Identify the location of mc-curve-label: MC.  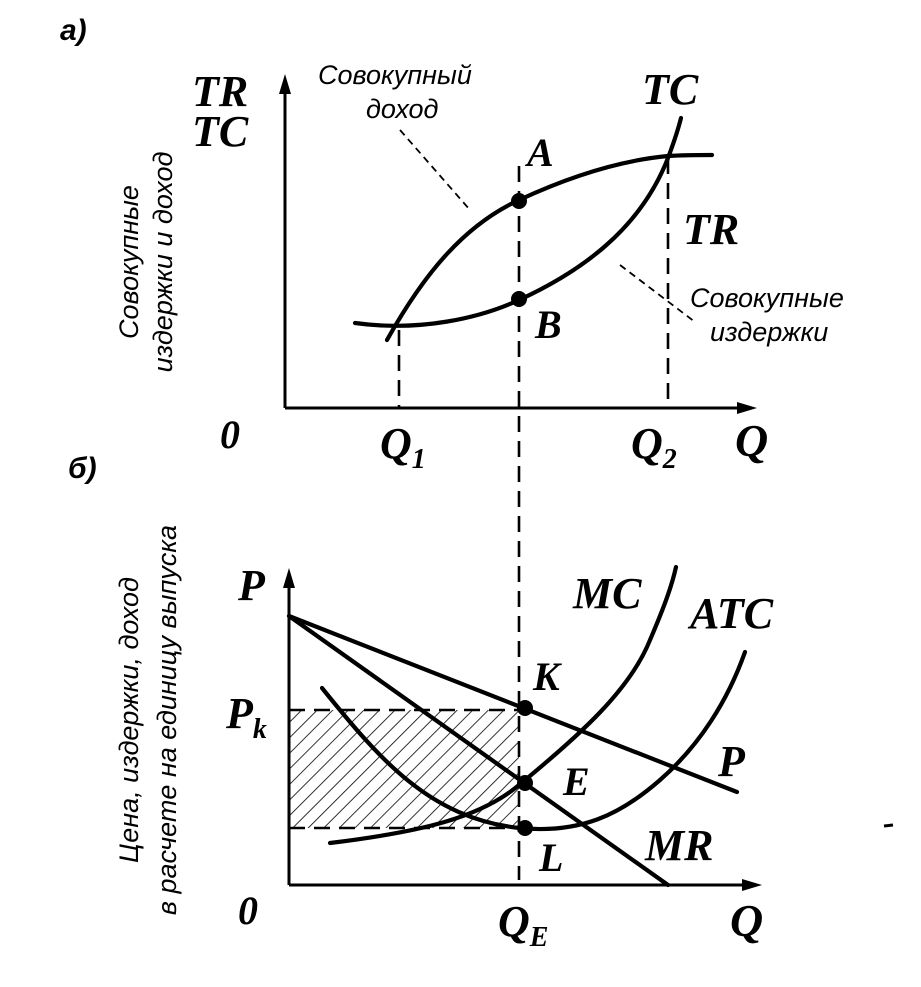
(607, 593).